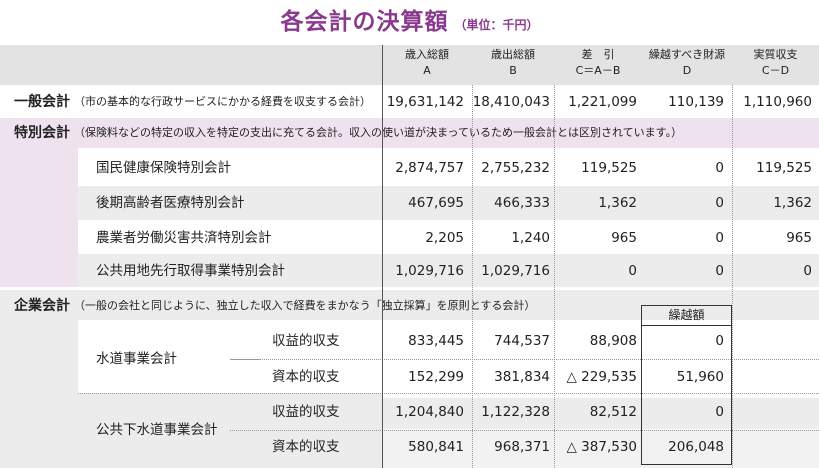  Describe the element at coordinates (700, 377) in the screenshot. I see `enterprise-row-carryover: 51,960` at that location.